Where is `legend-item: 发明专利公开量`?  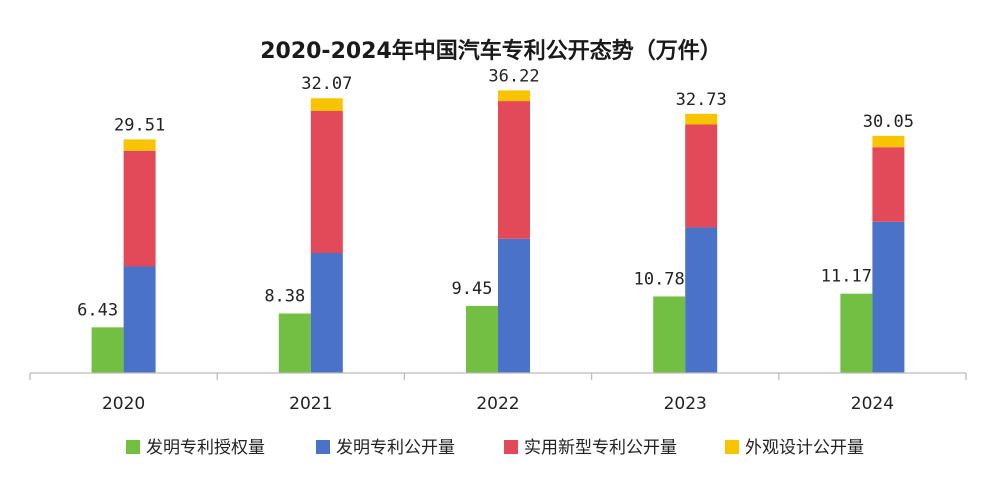
legend-item: 发明专利公开量 is located at coordinates (385, 448).